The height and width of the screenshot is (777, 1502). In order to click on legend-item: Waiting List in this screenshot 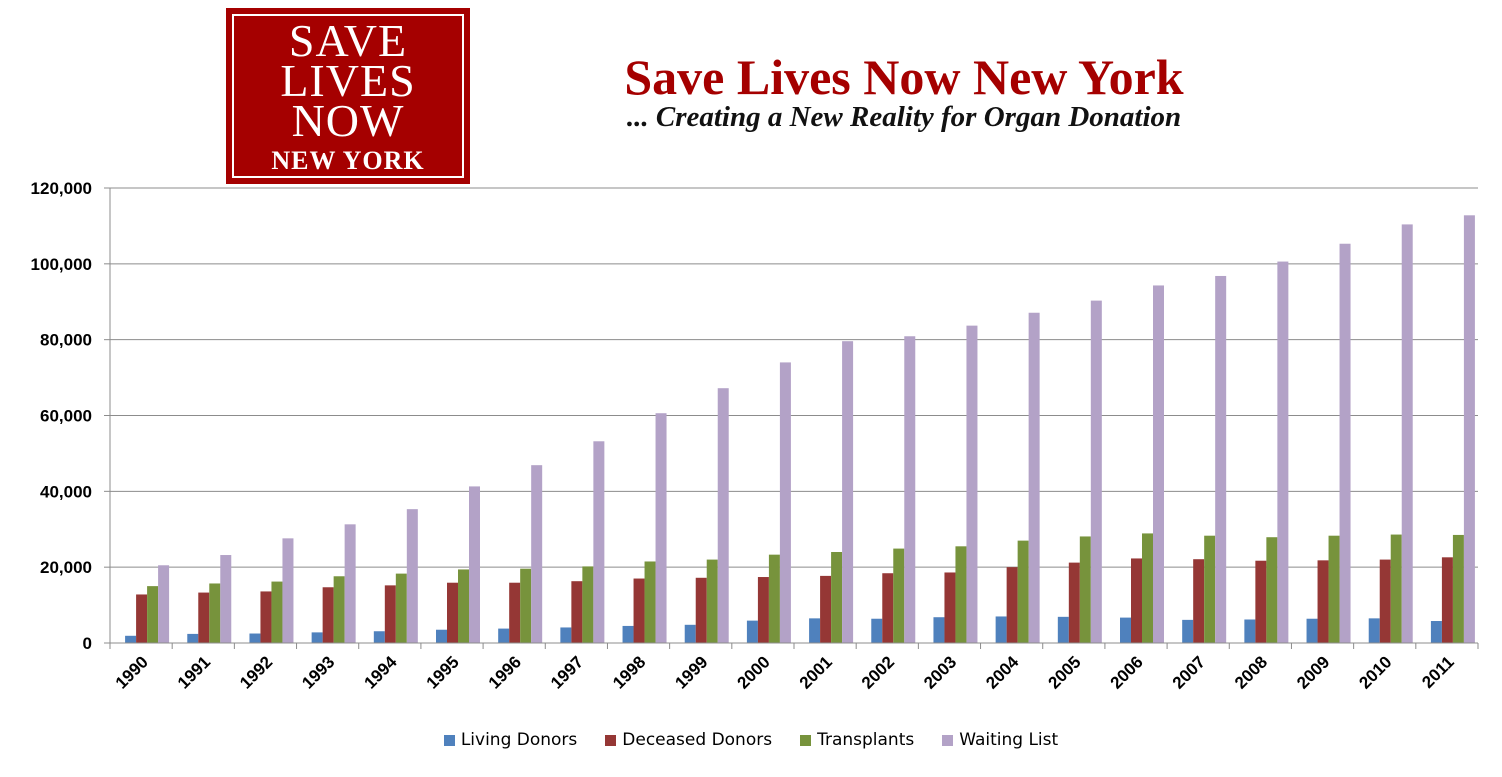, I will do `click(1000, 740)`.